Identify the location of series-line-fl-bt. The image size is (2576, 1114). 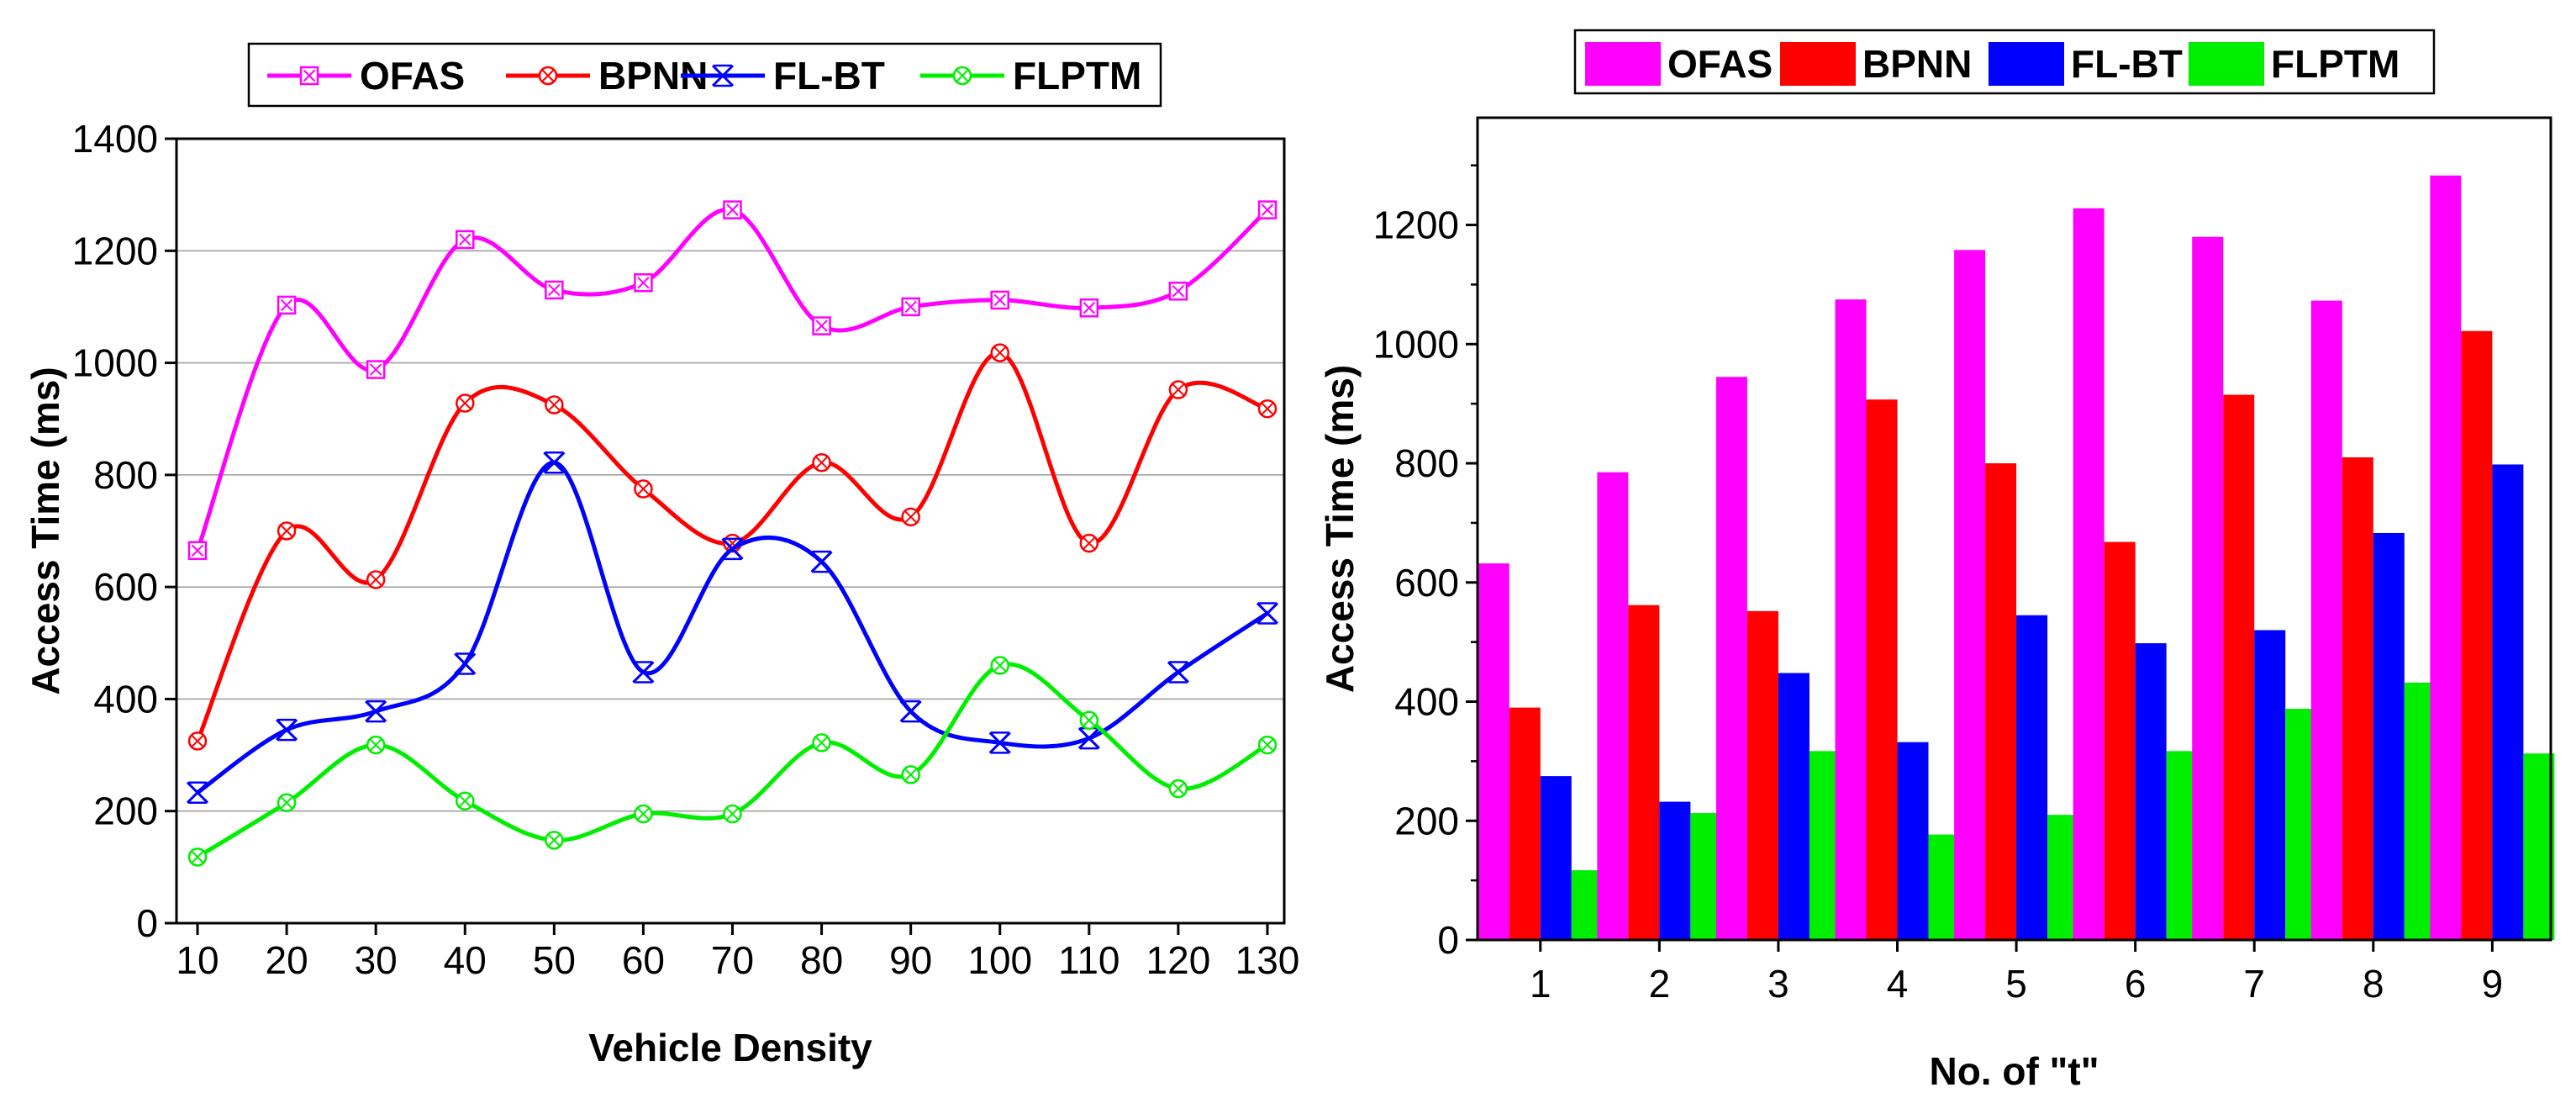
(732, 627).